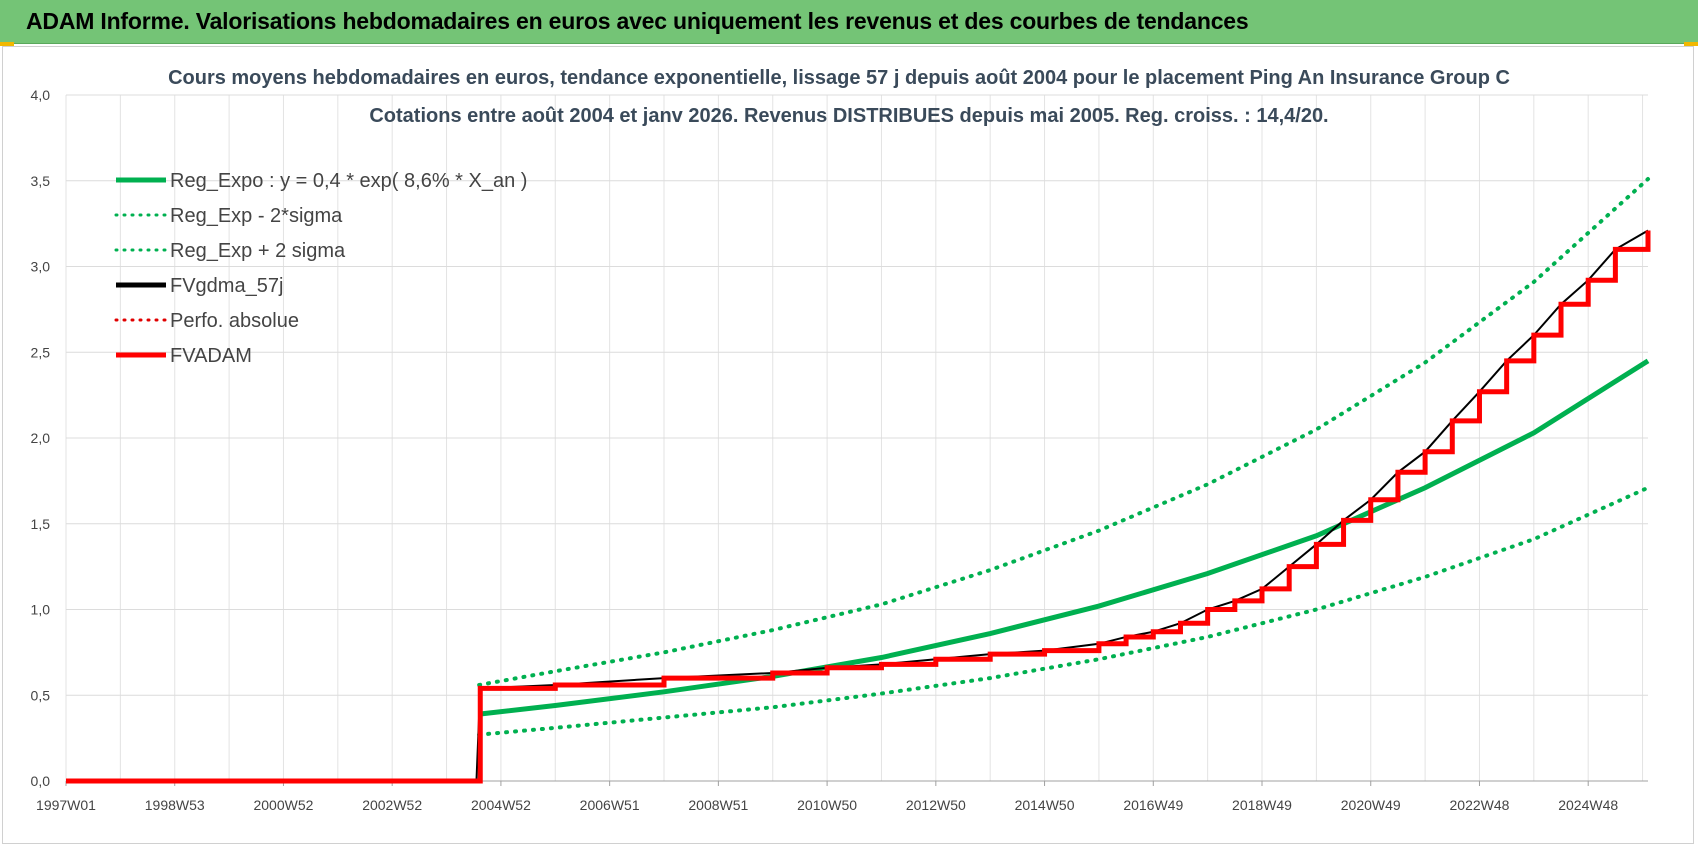 This screenshot has height=848, width=1698. What do you see at coordinates (1262, 805) in the screenshot?
I see `x-tick-label: 2018W49` at bounding box center [1262, 805].